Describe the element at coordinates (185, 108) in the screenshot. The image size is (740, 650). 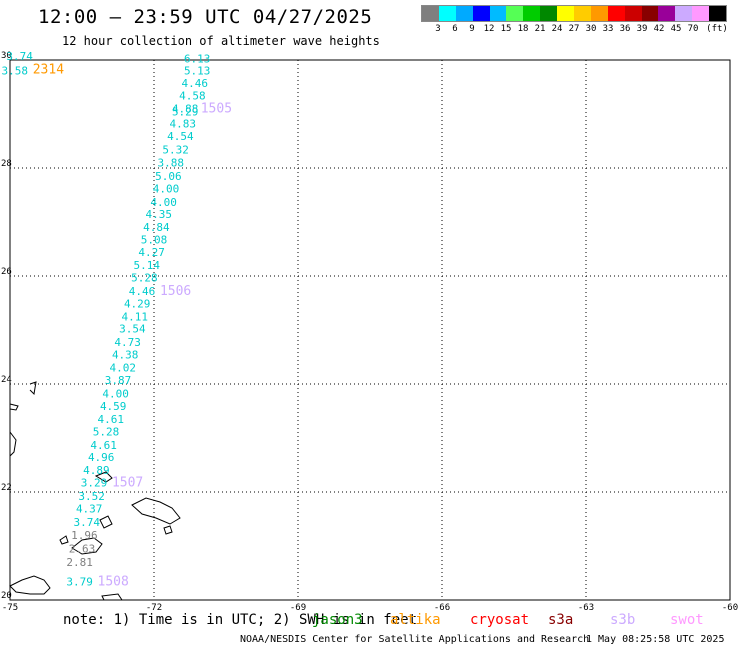
I see `wave-height-value: 4.88` at that location.